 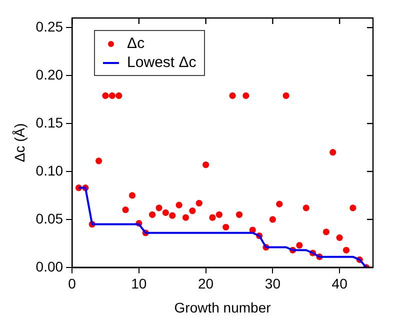 I want to click on x-tick-label: 20, so click(x=206, y=284).